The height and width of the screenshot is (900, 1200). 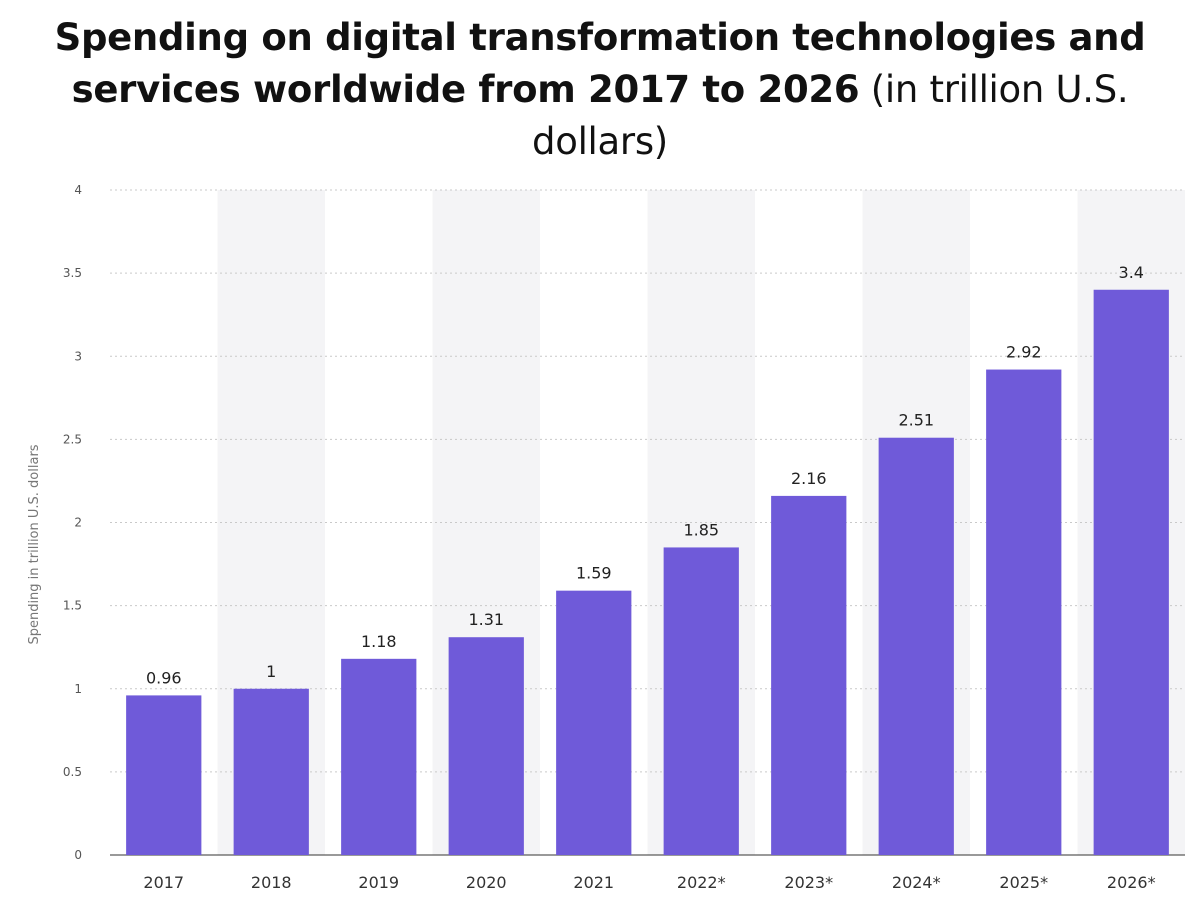 What do you see at coordinates (72, 439) in the screenshot?
I see `y-tick-label: 2.5` at bounding box center [72, 439].